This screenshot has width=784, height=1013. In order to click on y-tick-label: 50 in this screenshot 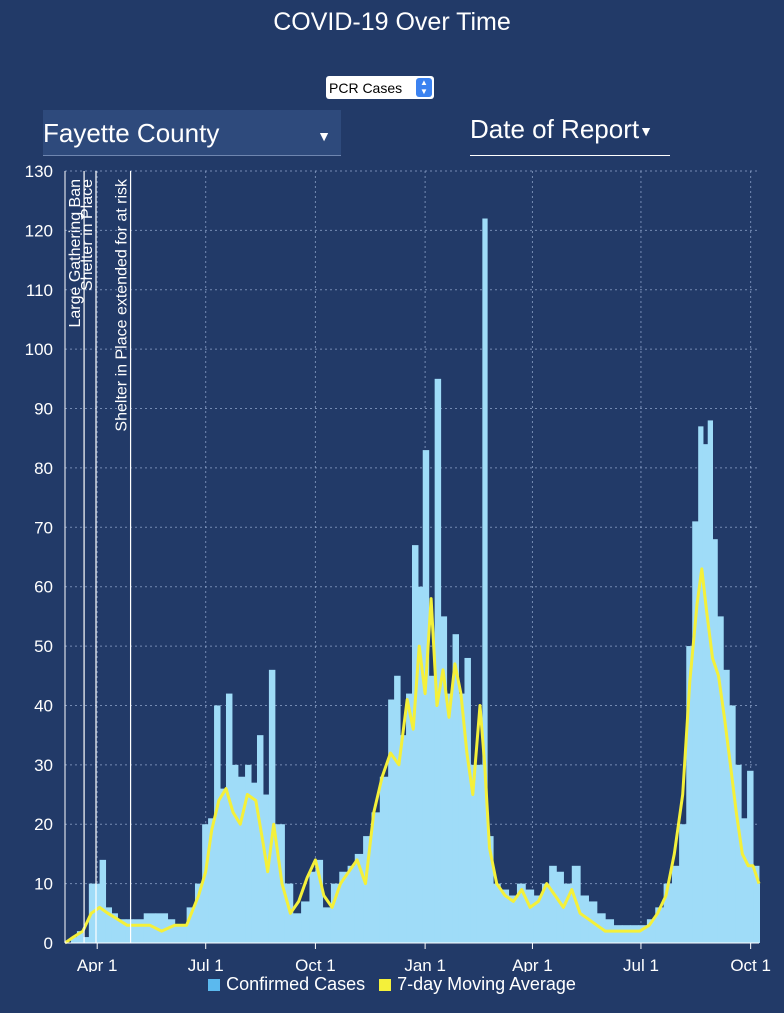, I will do `click(43, 646)`.